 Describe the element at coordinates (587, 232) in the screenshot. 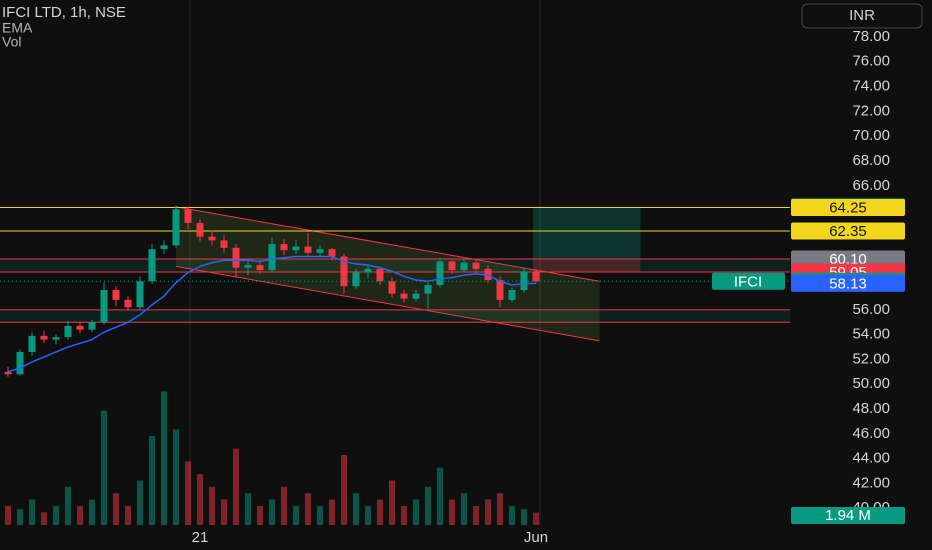

I see `position-target-zone` at that location.